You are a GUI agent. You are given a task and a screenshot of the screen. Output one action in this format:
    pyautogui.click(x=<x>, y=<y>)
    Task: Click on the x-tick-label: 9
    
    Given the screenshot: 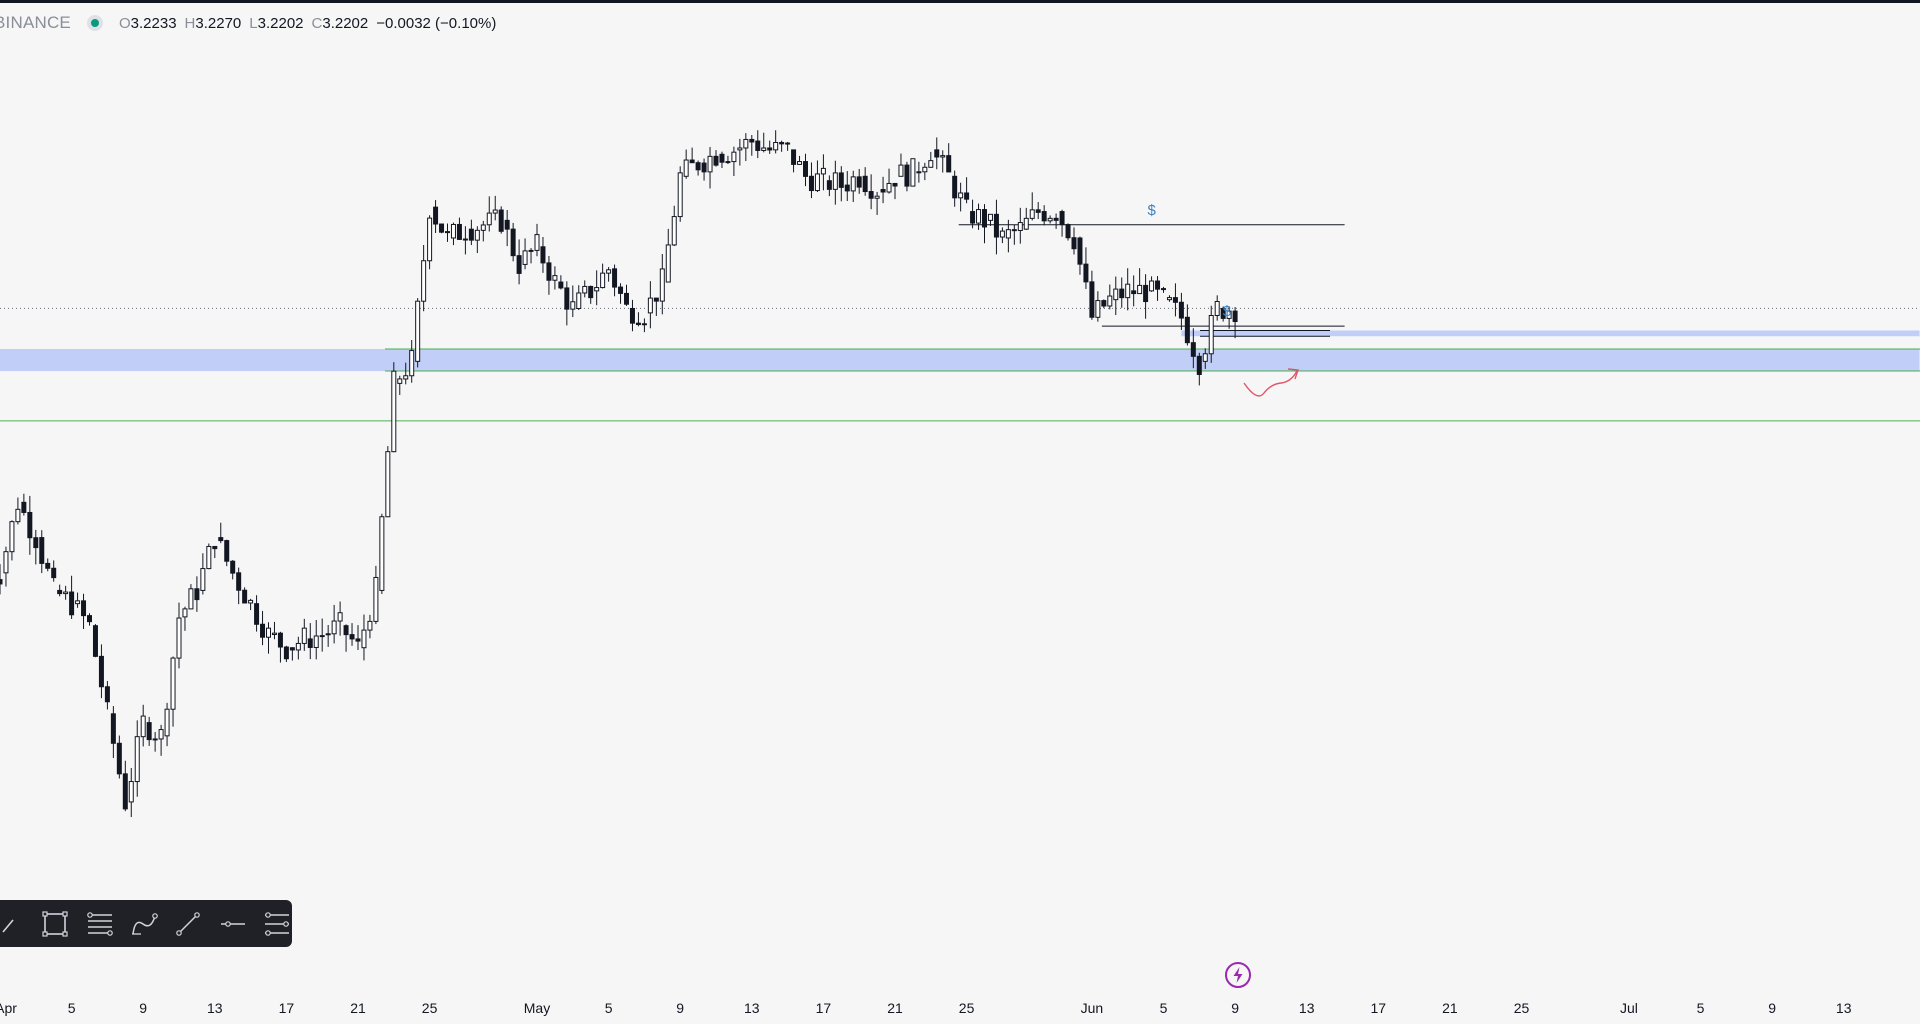 What is the action you would take?
    pyautogui.click(x=680, y=1008)
    